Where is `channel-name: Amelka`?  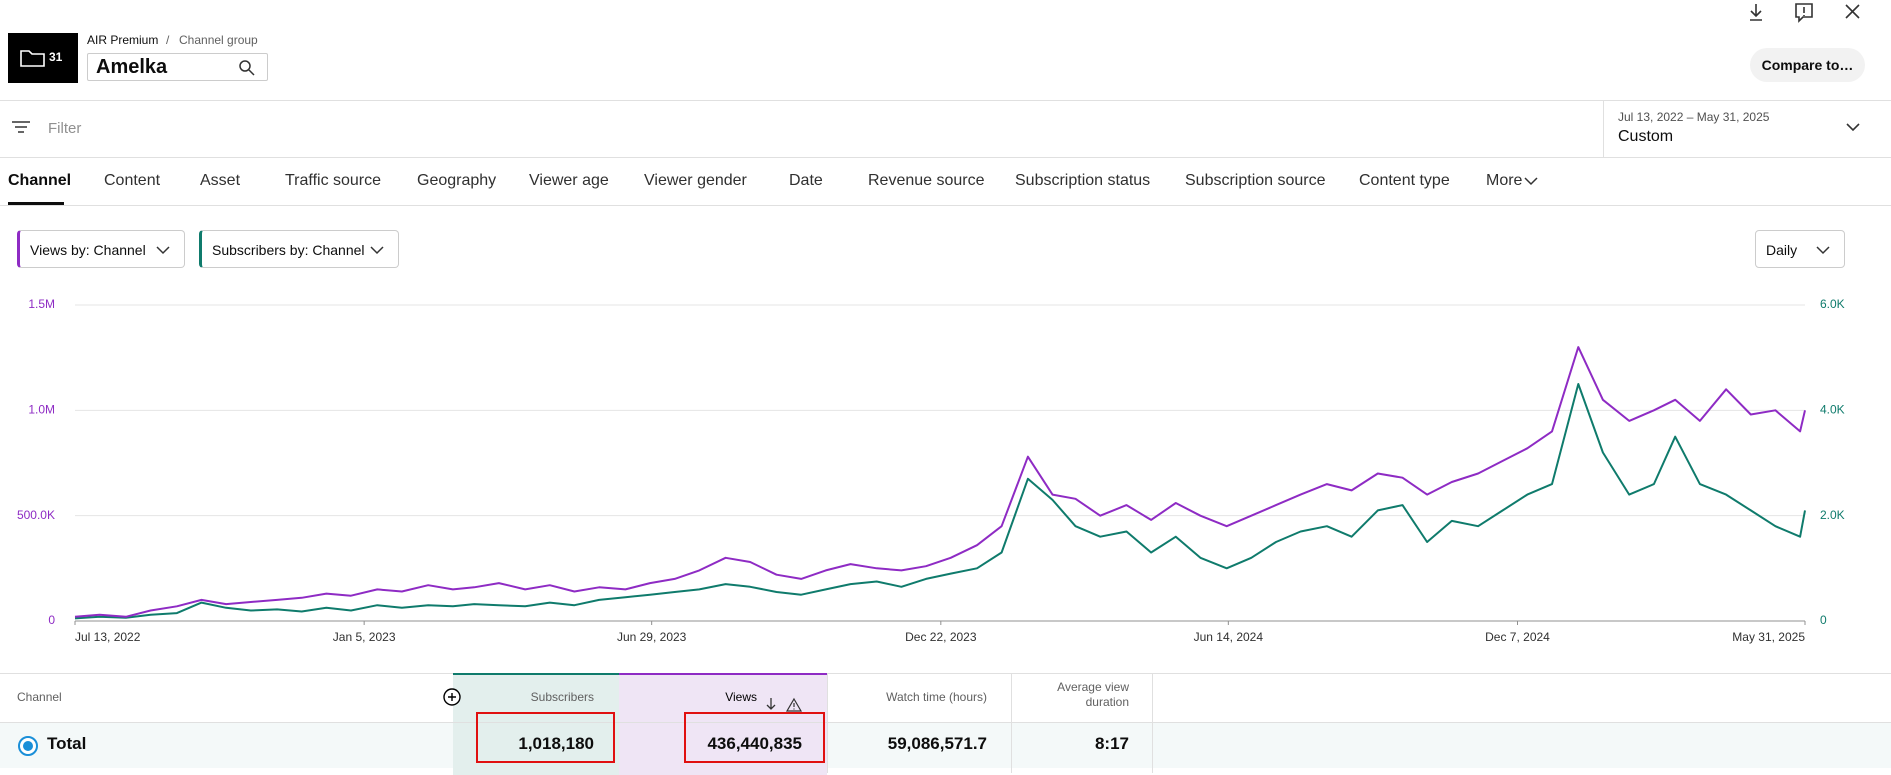
channel-name: Amelka is located at coordinates (132, 67).